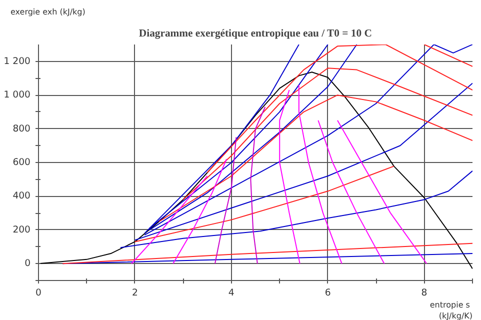 The height and width of the screenshot is (320, 481). Describe the element at coordinates (231, 293) in the screenshot. I see `x-tick-label: 4` at that location.